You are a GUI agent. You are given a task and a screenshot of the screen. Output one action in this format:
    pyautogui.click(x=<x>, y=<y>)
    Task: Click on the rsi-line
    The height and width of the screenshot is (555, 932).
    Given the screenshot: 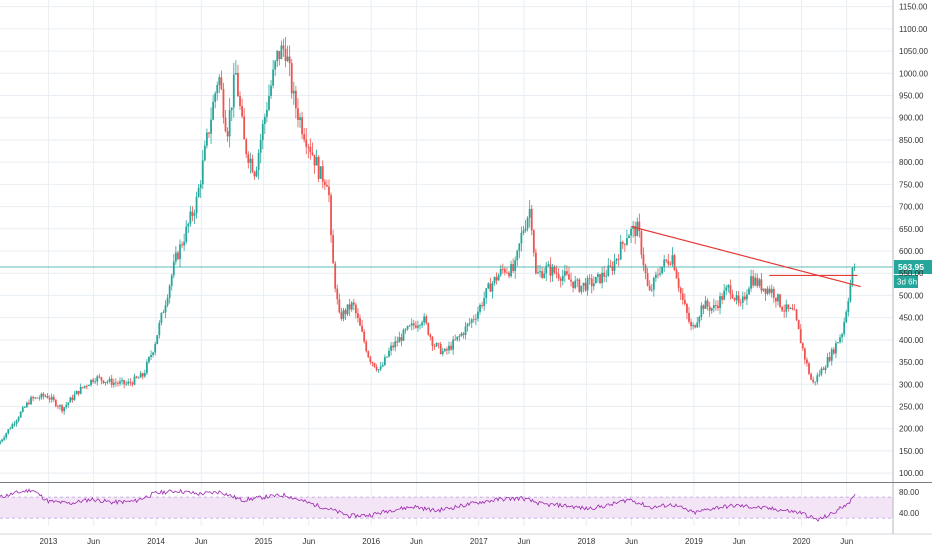 What is the action you would take?
    pyautogui.click(x=428, y=505)
    